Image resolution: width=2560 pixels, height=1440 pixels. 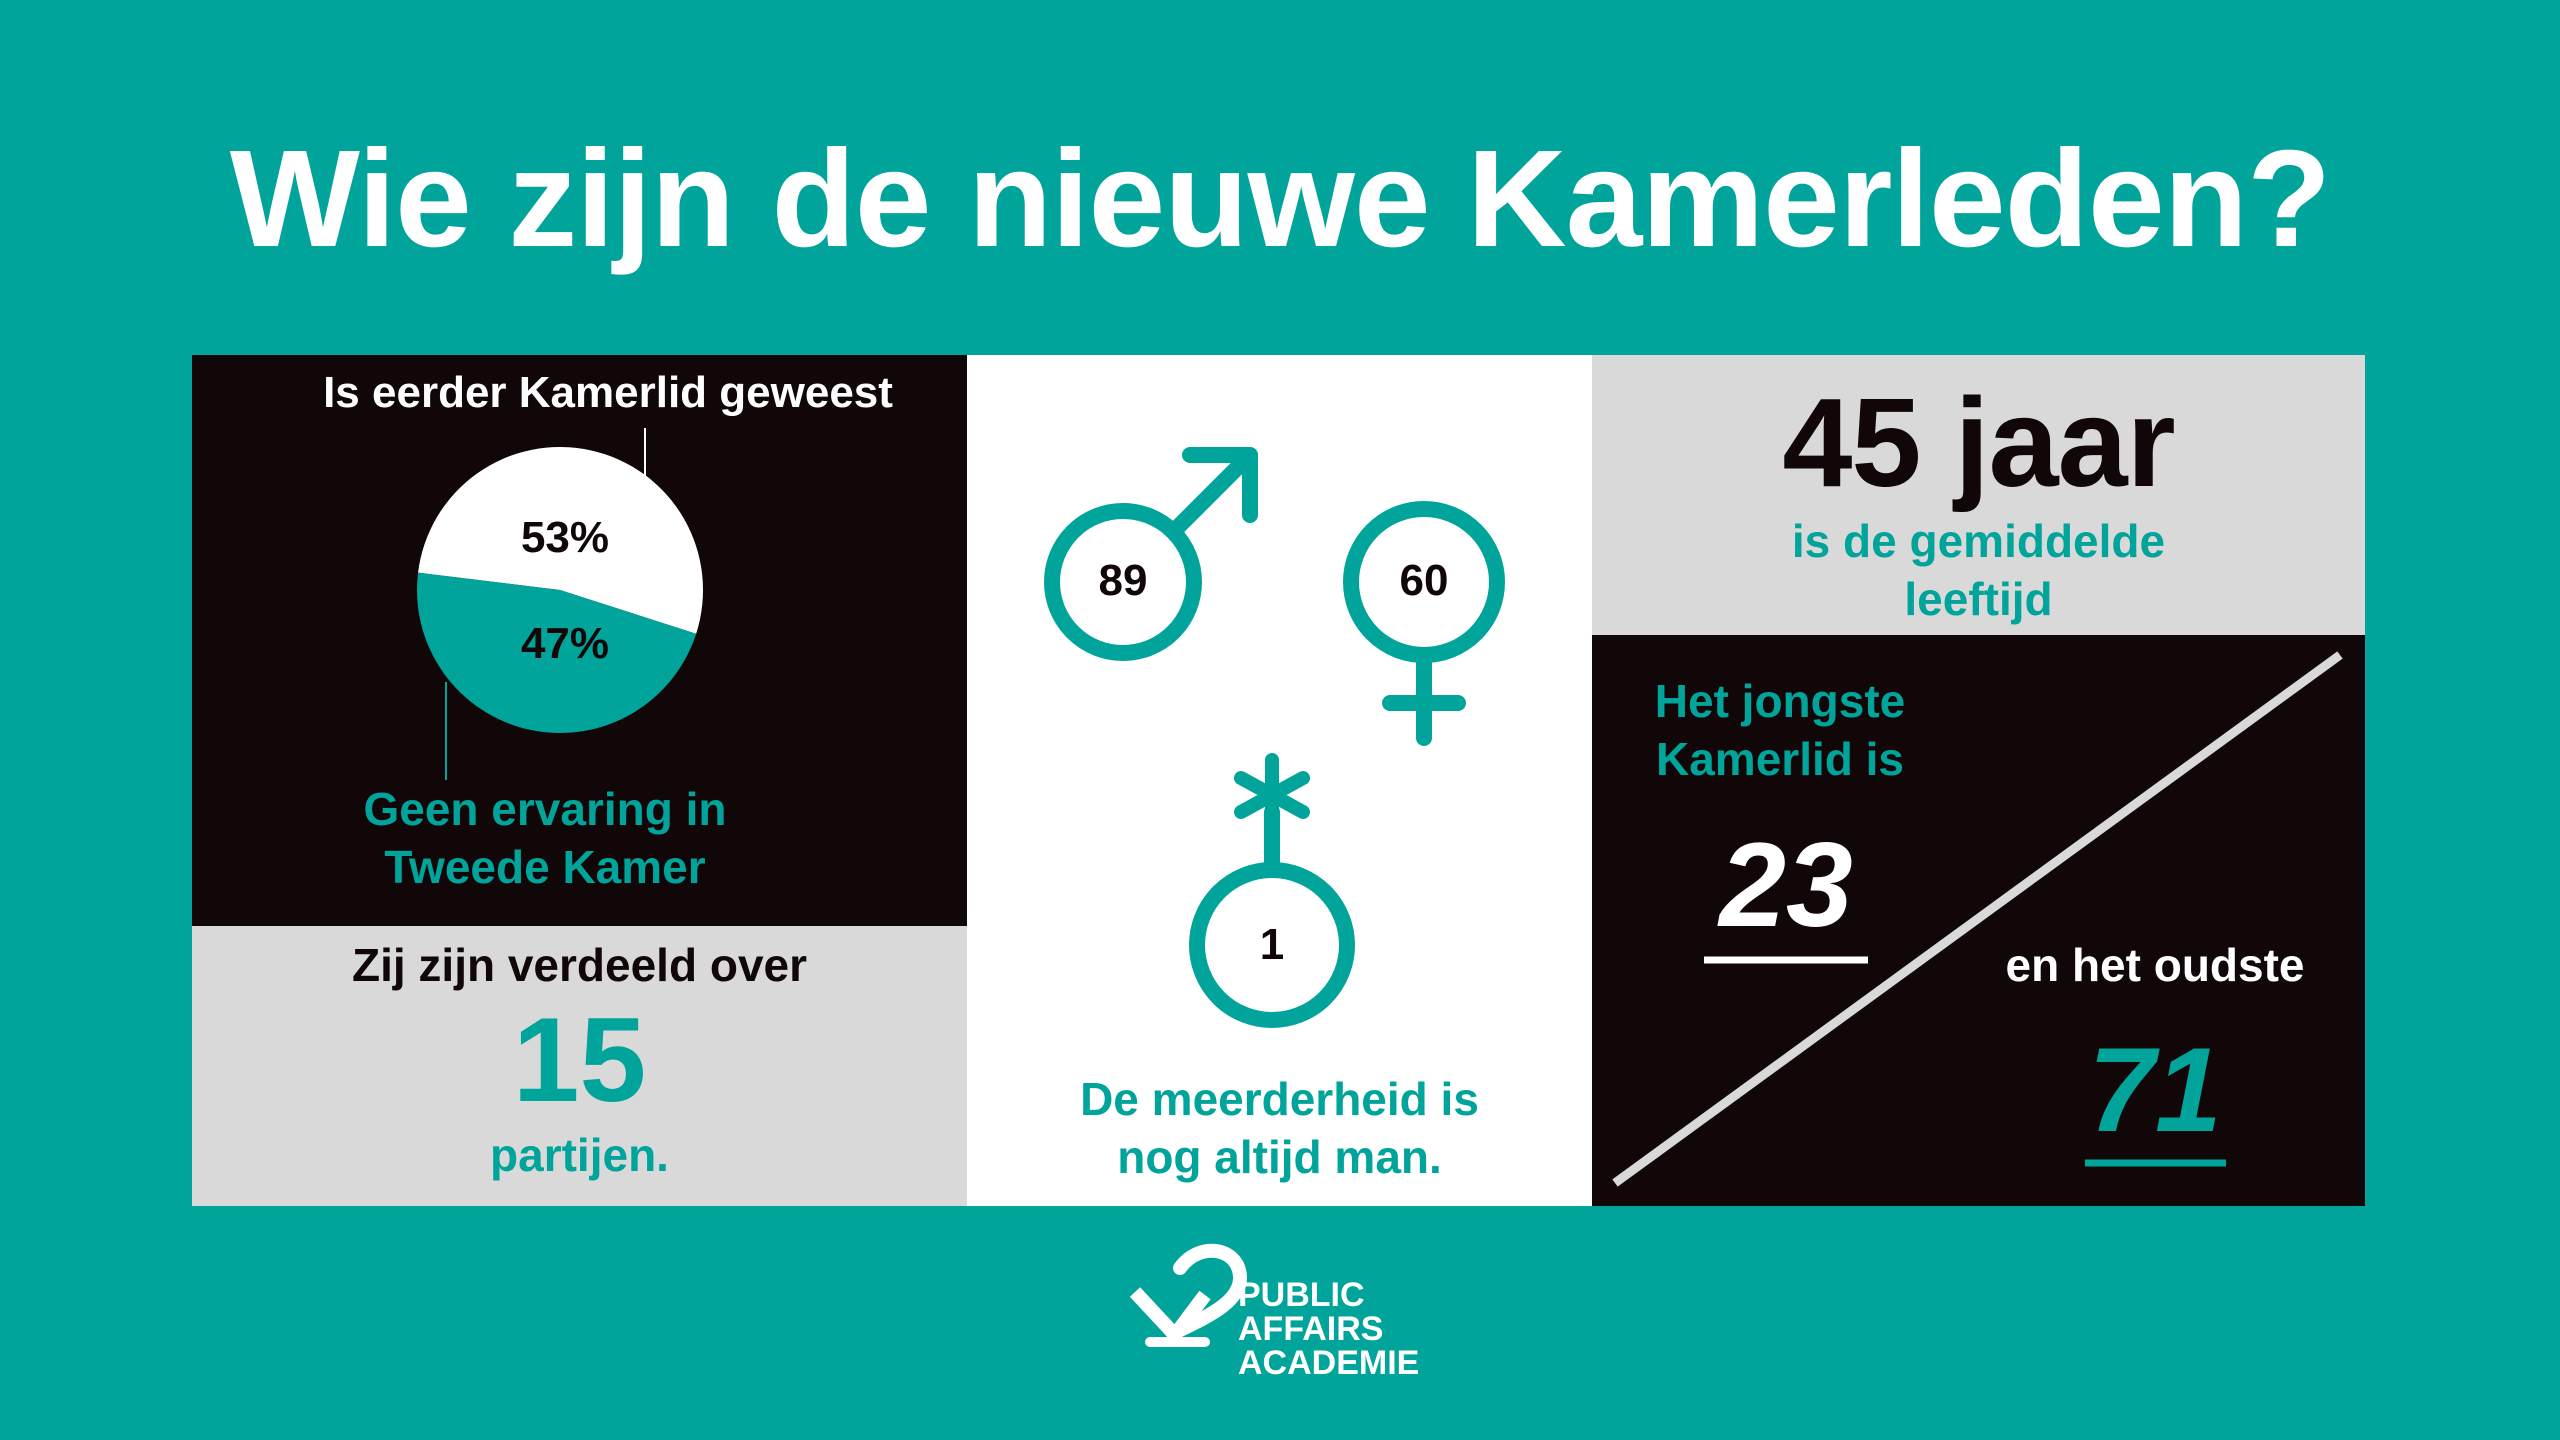 I want to click on logo-line2: AFFAIRS, so click(x=1311, y=1329).